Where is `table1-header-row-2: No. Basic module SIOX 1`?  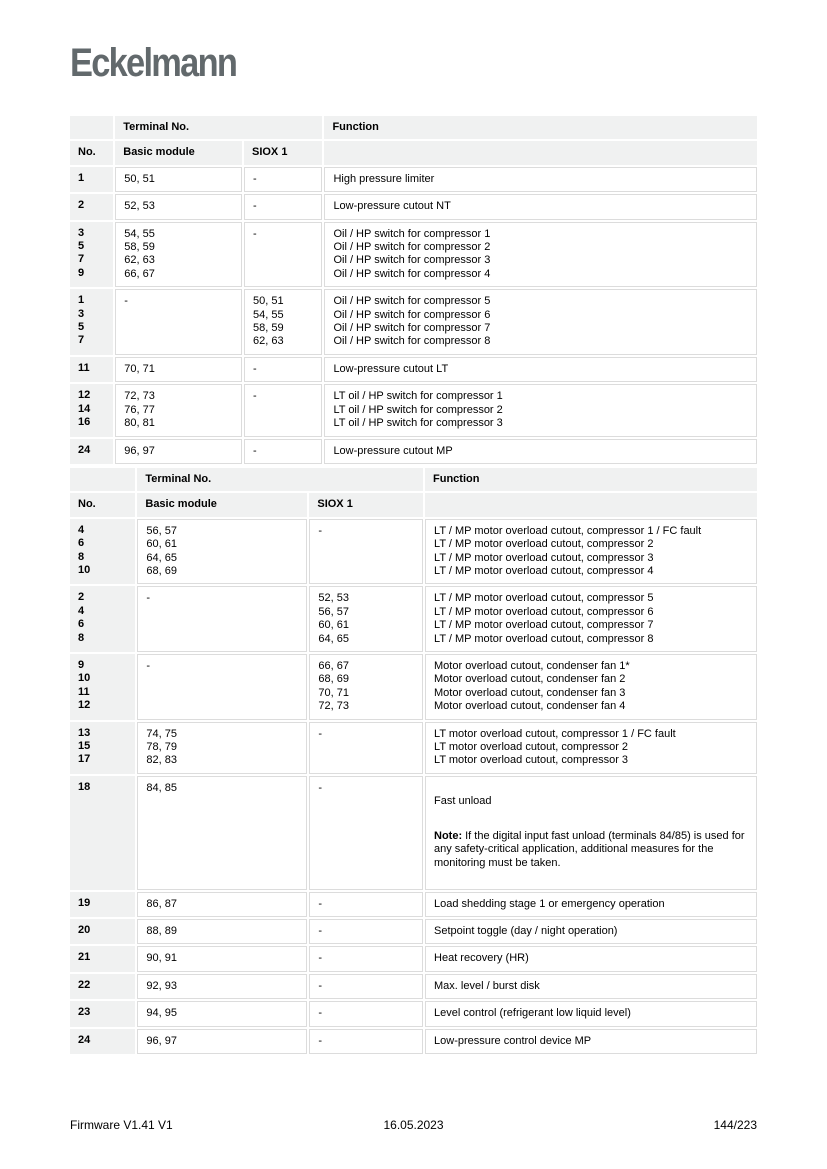
table1-header-row-2: No. Basic module SIOX 1 is located at coordinates (413, 153).